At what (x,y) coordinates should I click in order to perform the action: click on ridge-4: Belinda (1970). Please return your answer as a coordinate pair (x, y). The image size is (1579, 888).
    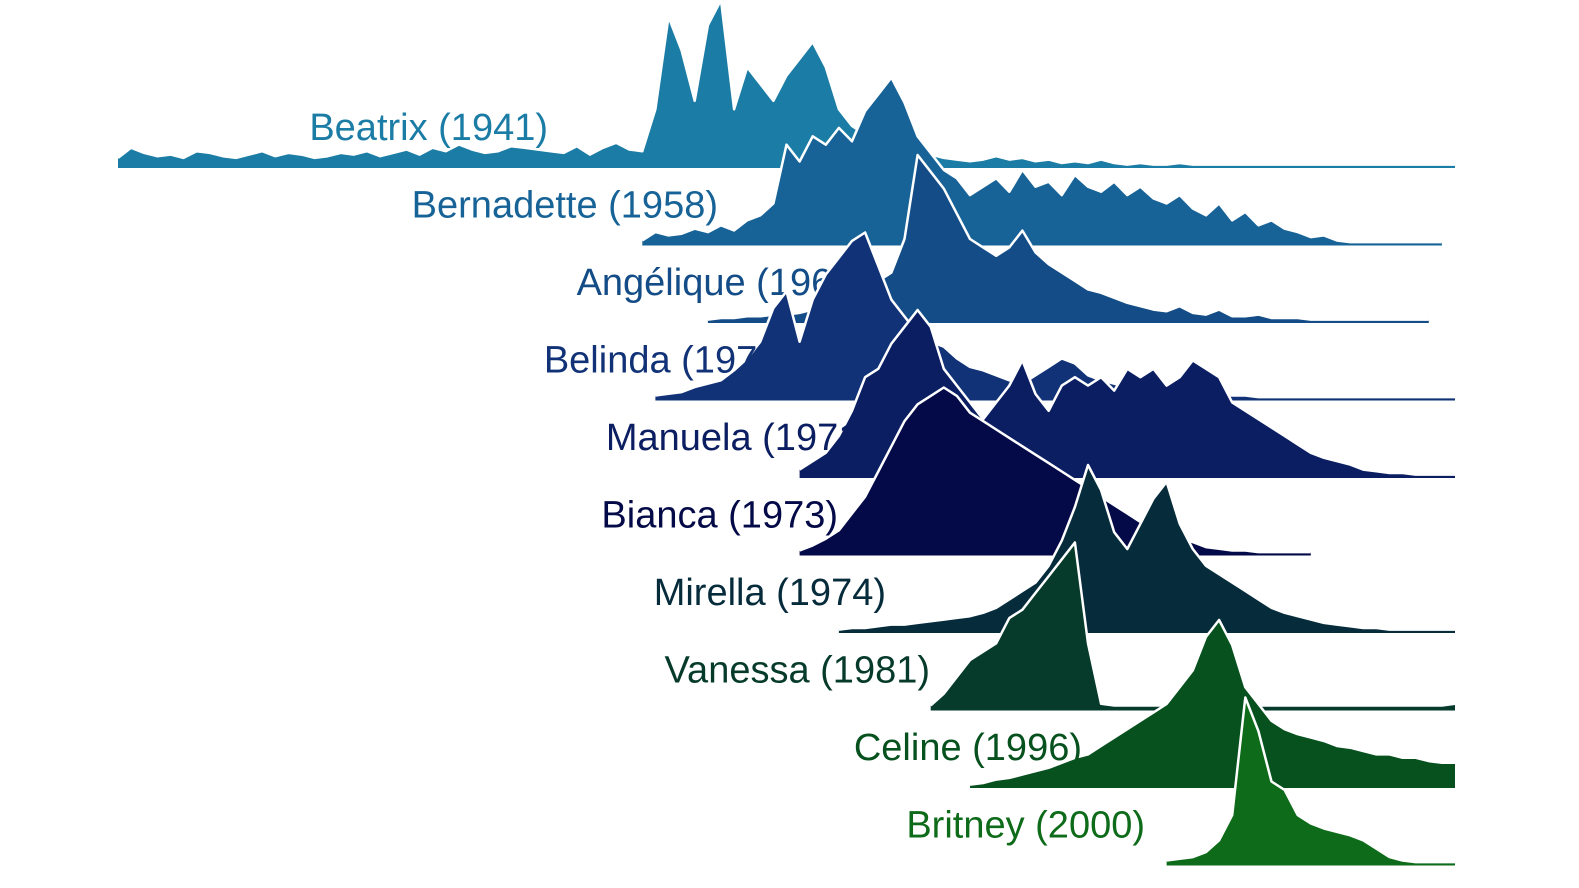
    Looking at the image, I should click on (999, 316).